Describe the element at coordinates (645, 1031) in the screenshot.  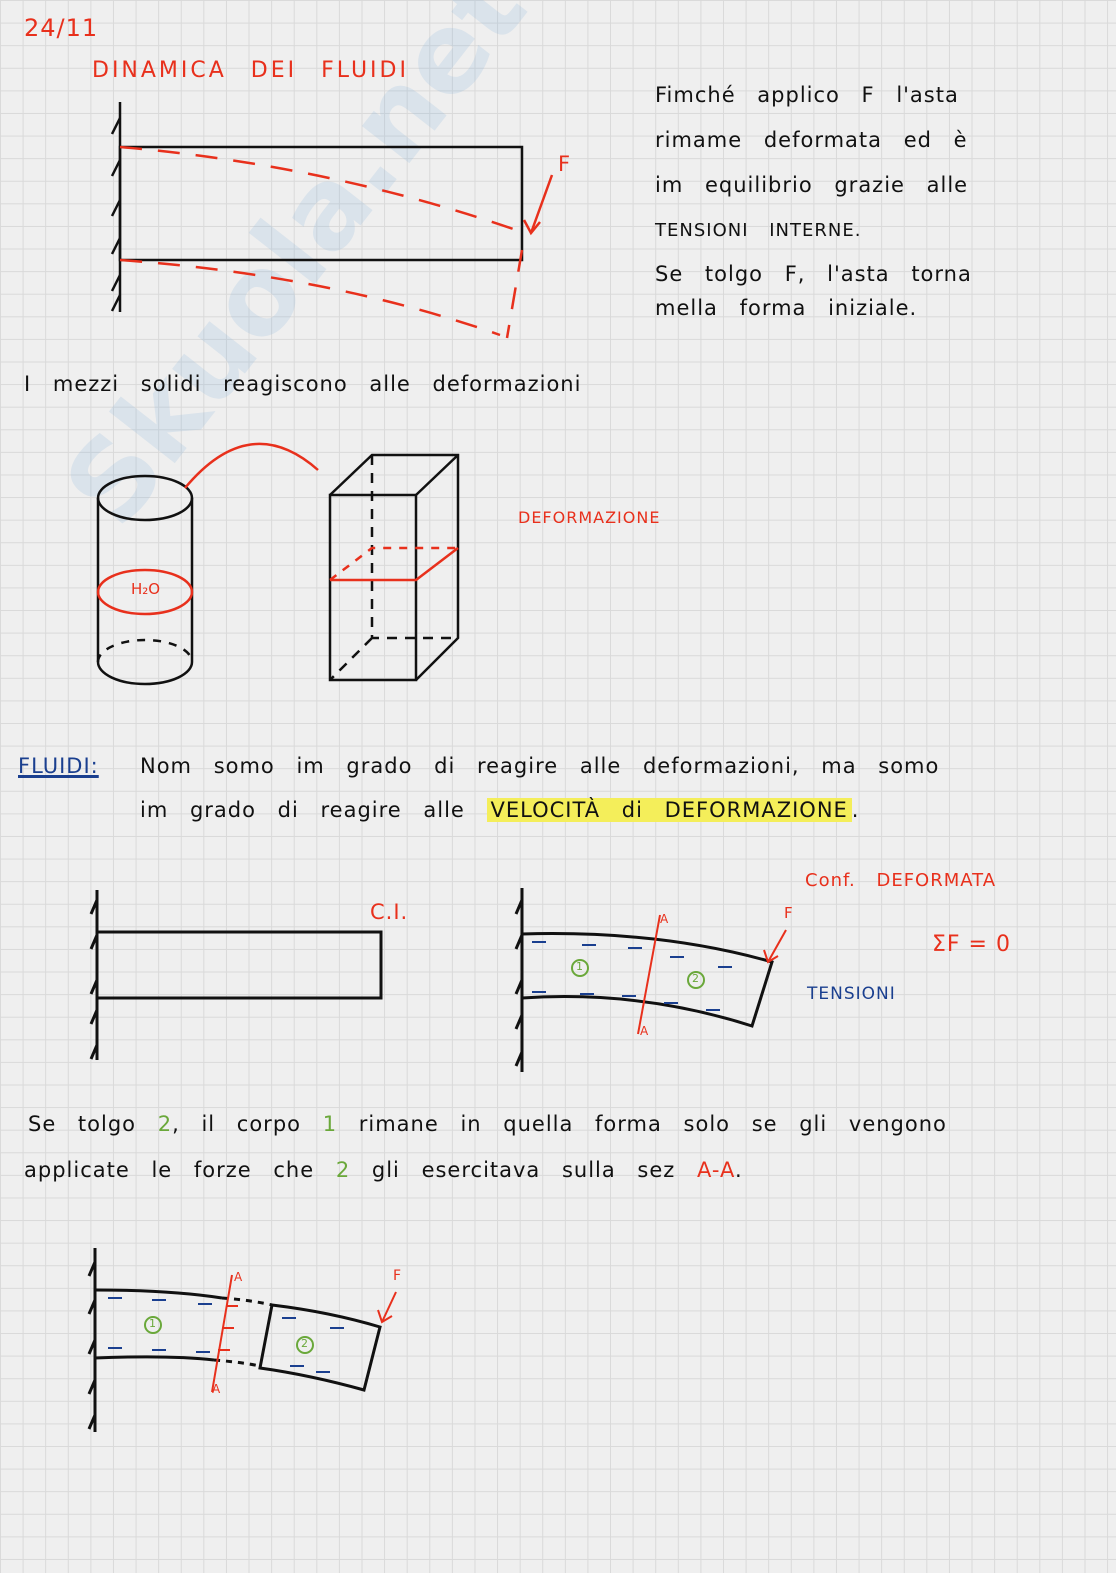
I see `section-label-bottom: A` at that location.